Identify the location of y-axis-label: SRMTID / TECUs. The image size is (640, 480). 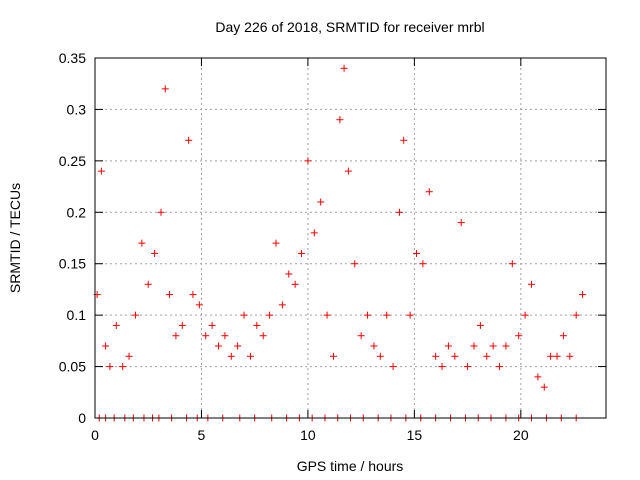
(15, 238).